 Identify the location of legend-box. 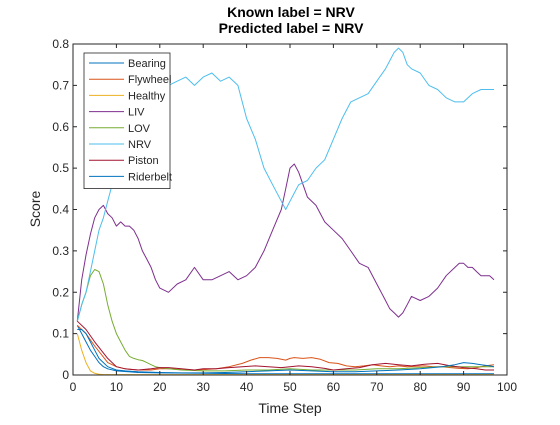
(127, 121).